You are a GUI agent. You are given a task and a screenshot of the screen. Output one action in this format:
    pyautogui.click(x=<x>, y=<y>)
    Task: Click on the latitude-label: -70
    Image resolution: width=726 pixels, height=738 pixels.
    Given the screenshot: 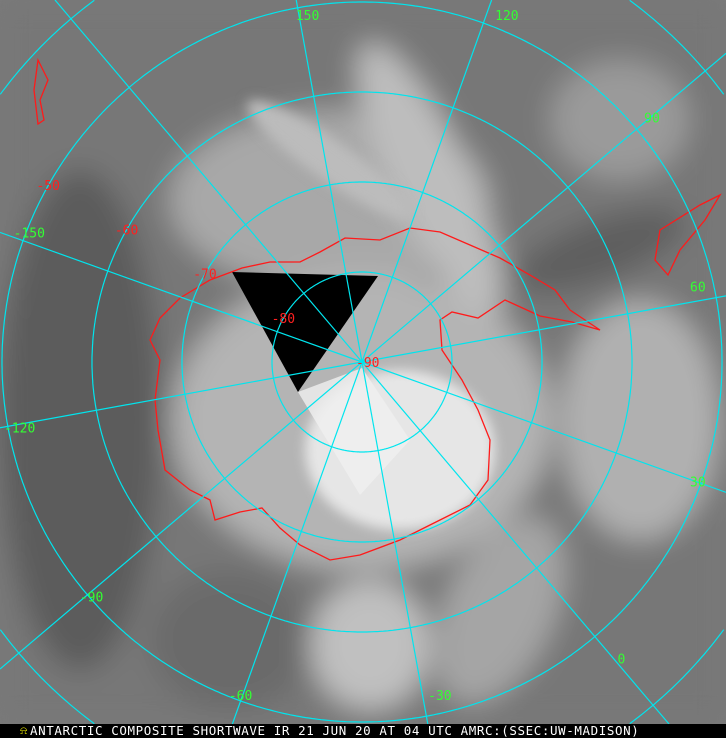 What is the action you would take?
    pyautogui.click(x=204, y=275)
    